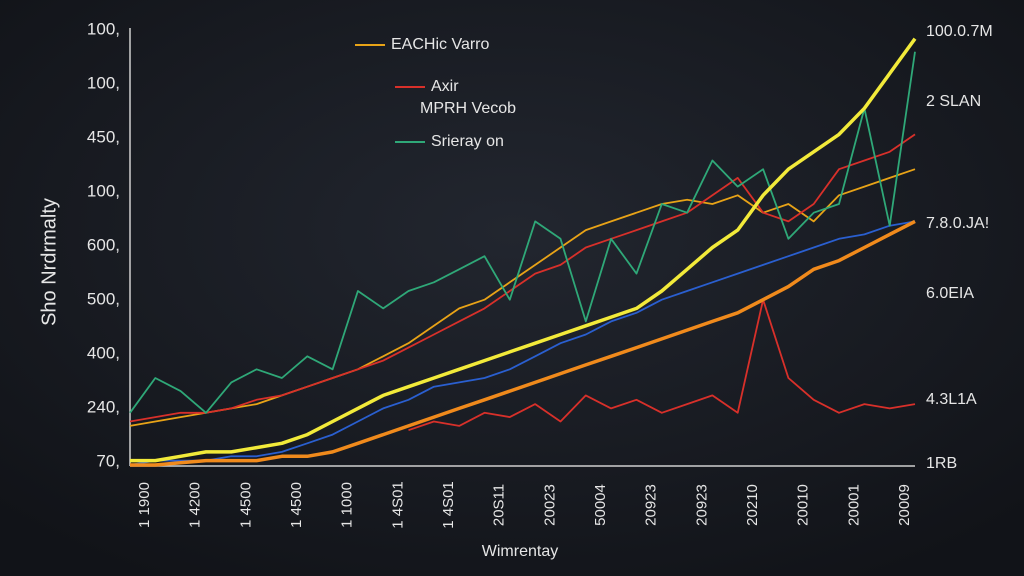  I want to click on y-axis-title: Sho Nrdrmalty, so click(49, 262).